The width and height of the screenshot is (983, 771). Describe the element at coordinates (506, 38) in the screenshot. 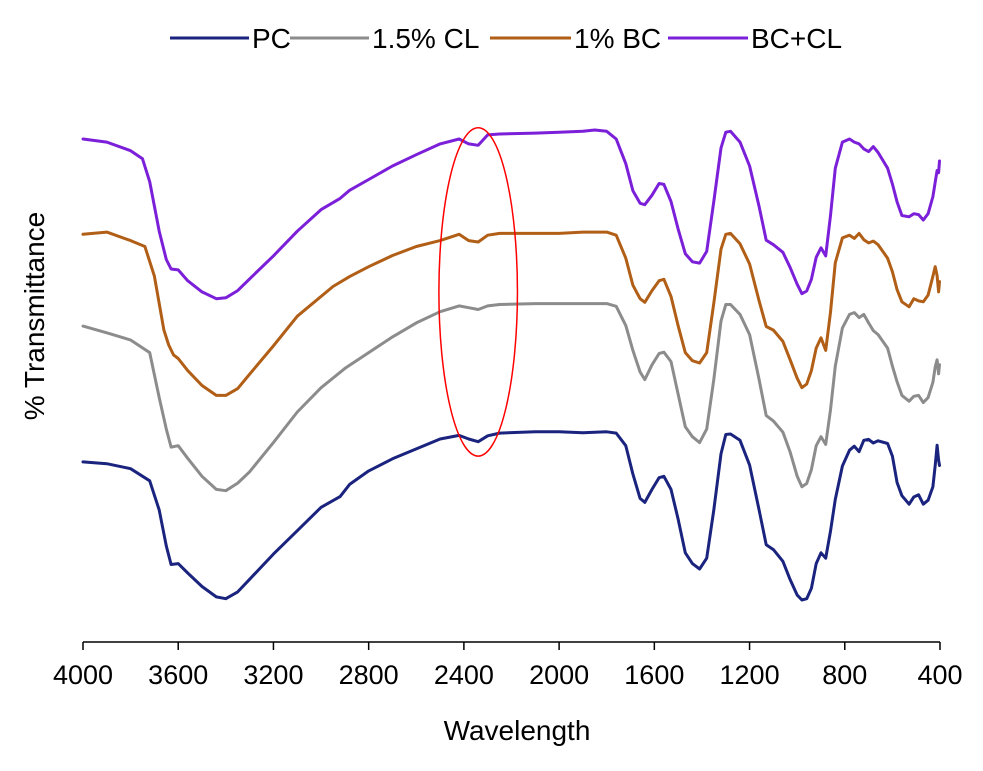

I see `legend: PC 1.5% CL 1% BC BC+CL` at that location.